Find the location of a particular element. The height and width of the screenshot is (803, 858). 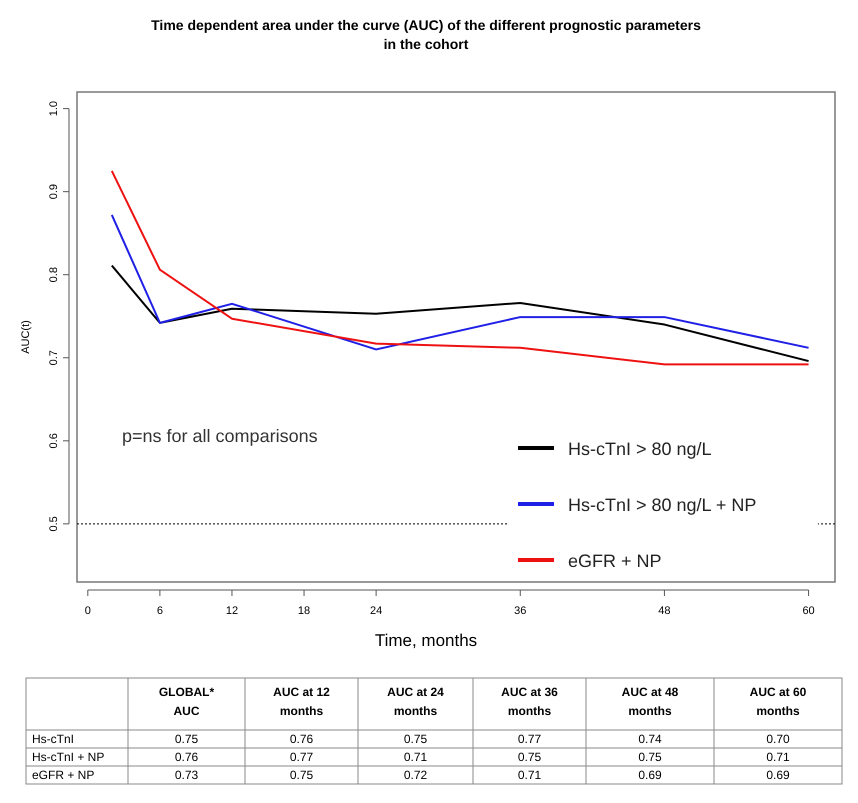

x-tick-label: 6 is located at coordinates (159, 611).